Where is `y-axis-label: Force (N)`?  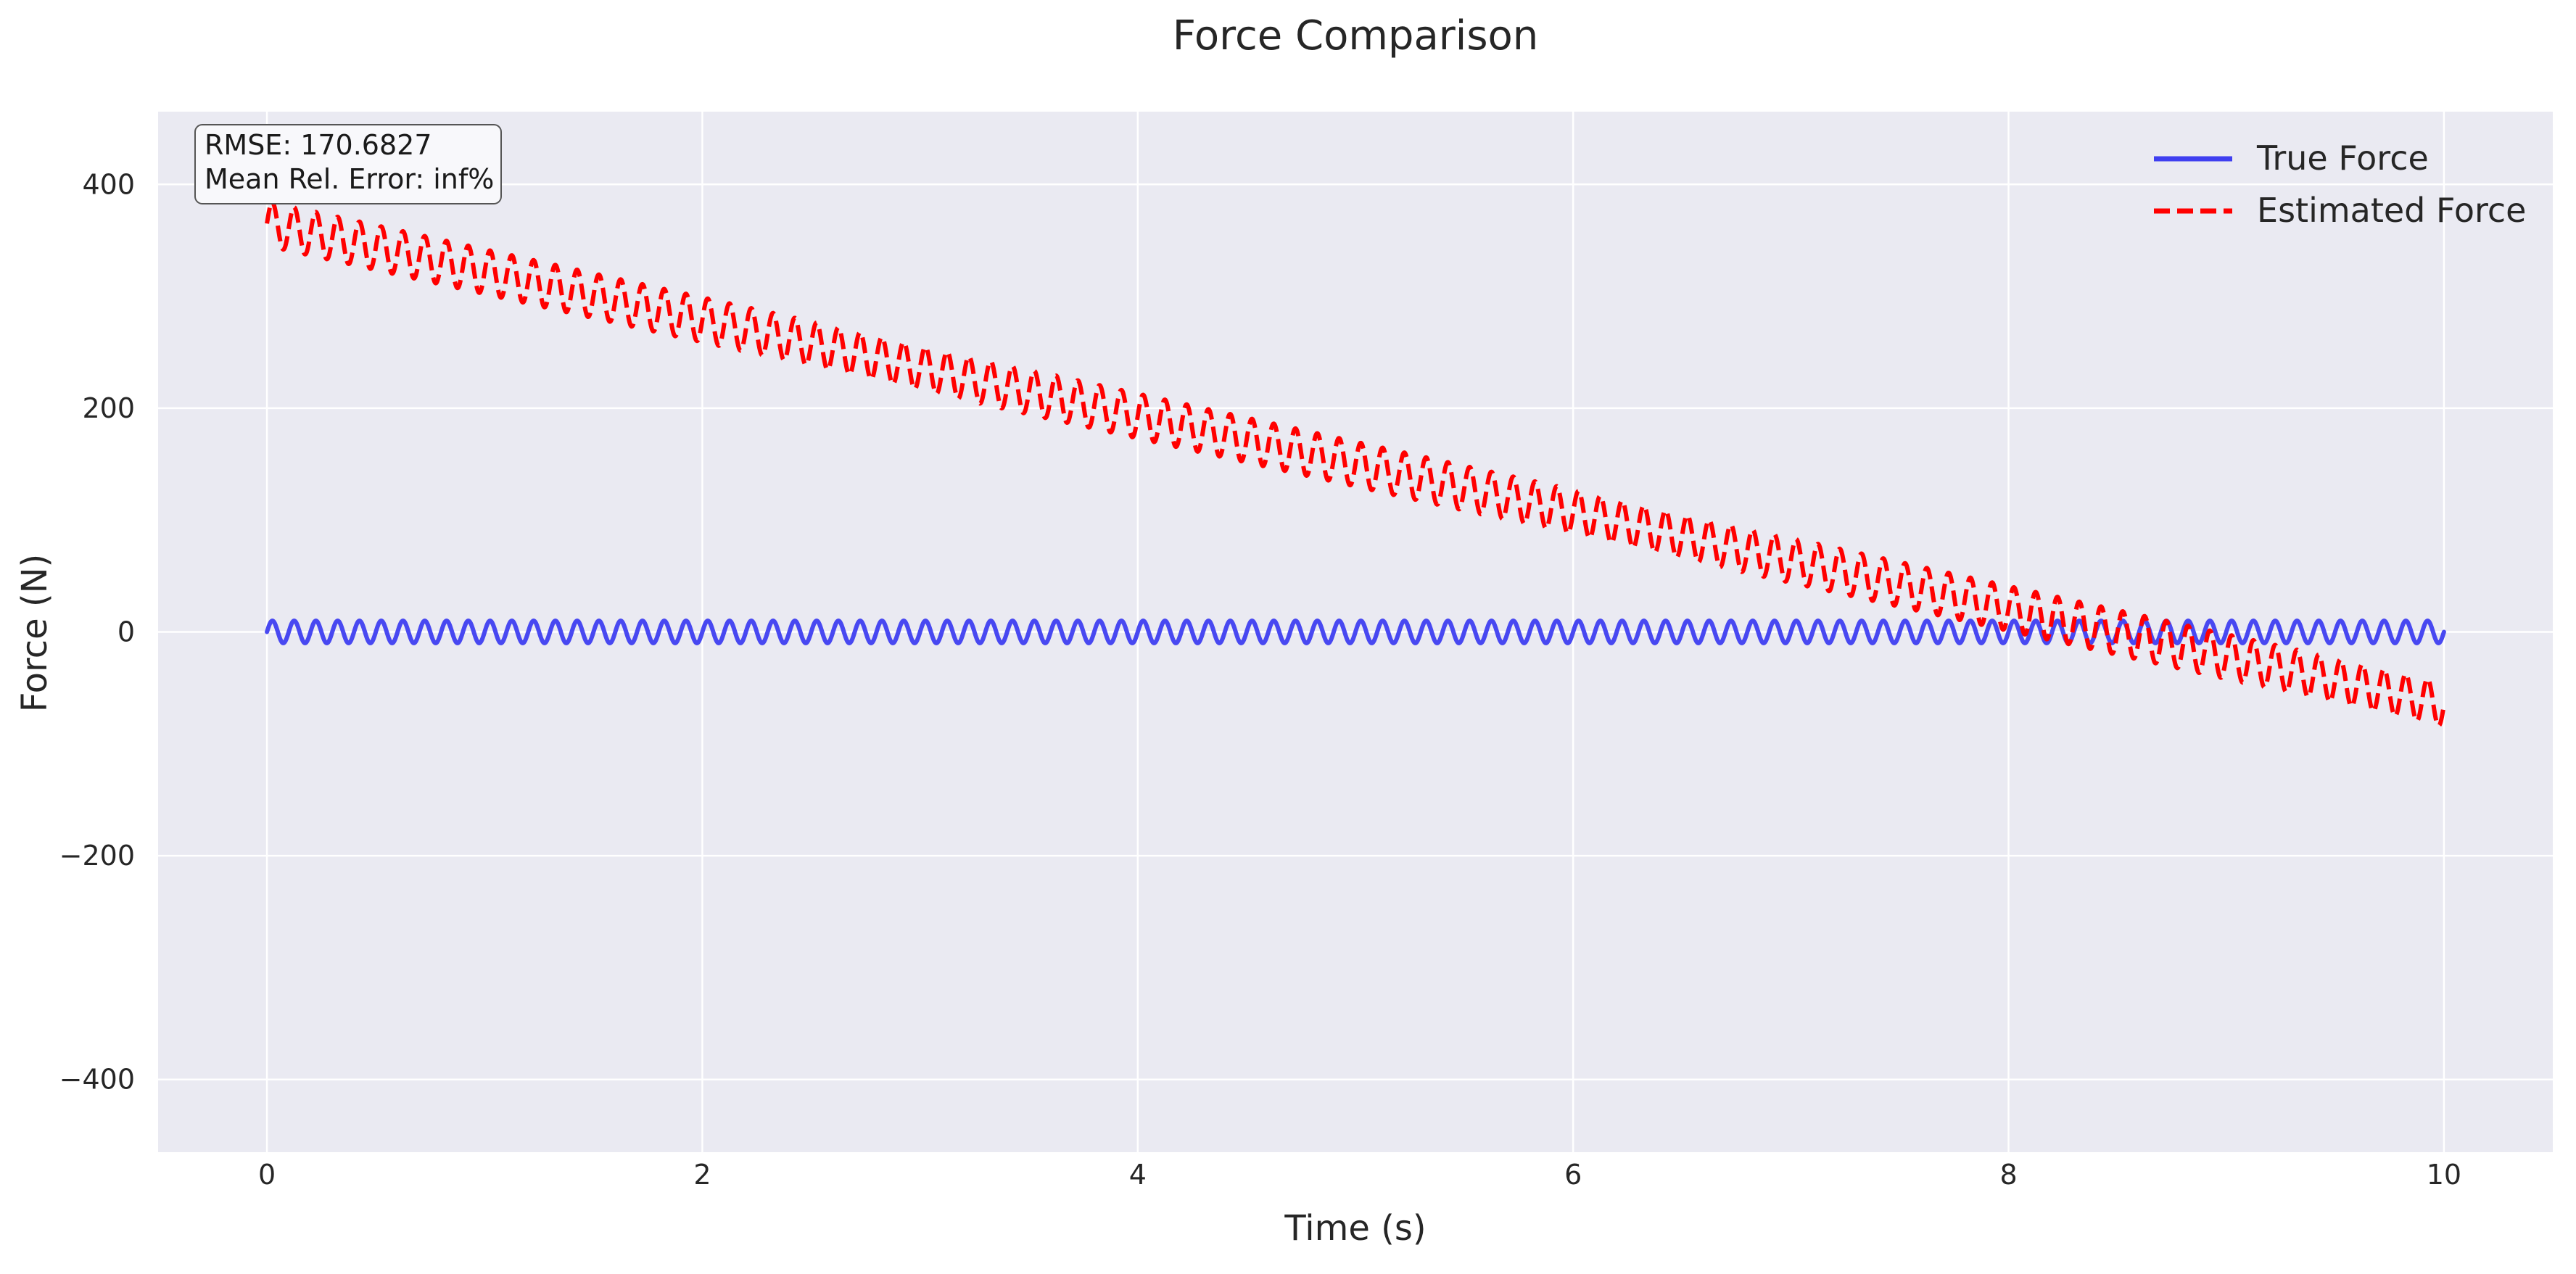
y-axis-label: Force (N) is located at coordinates (35, 633).